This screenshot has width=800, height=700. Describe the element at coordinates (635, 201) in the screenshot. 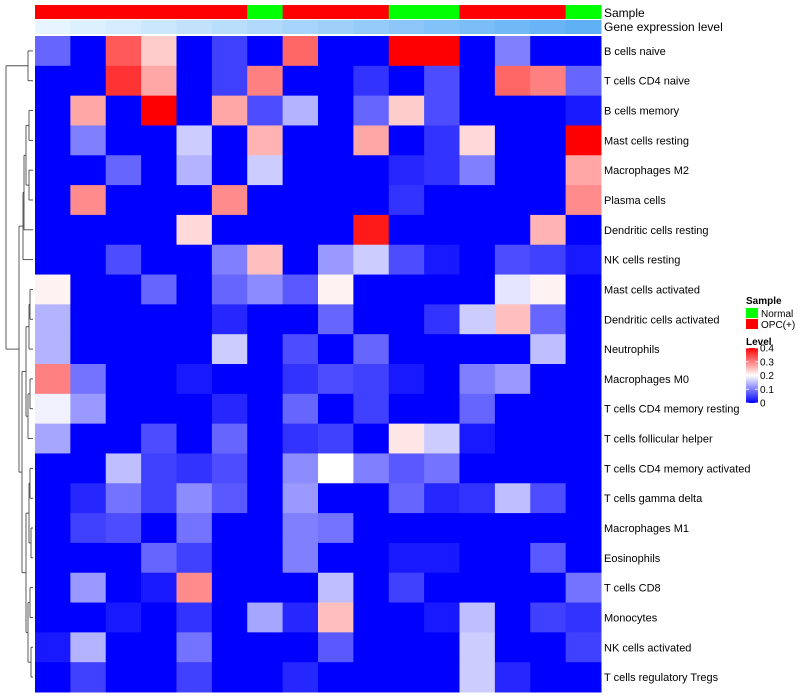

I see `row-label: Plasma cells` at that location.